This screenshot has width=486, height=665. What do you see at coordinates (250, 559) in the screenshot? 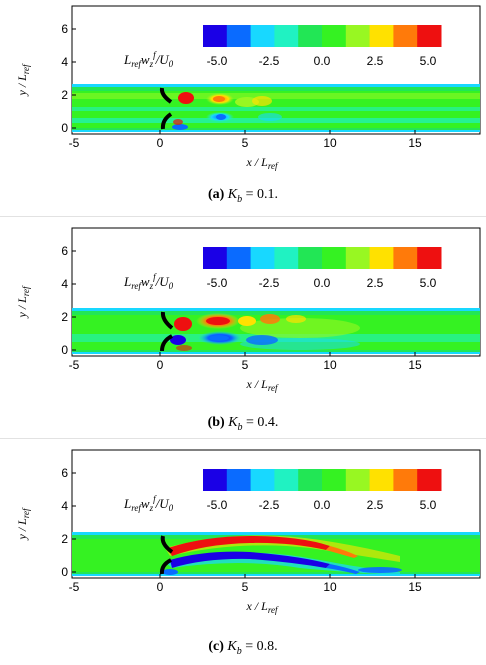
I see `vortex-negative` at bounding box center [250, 559].